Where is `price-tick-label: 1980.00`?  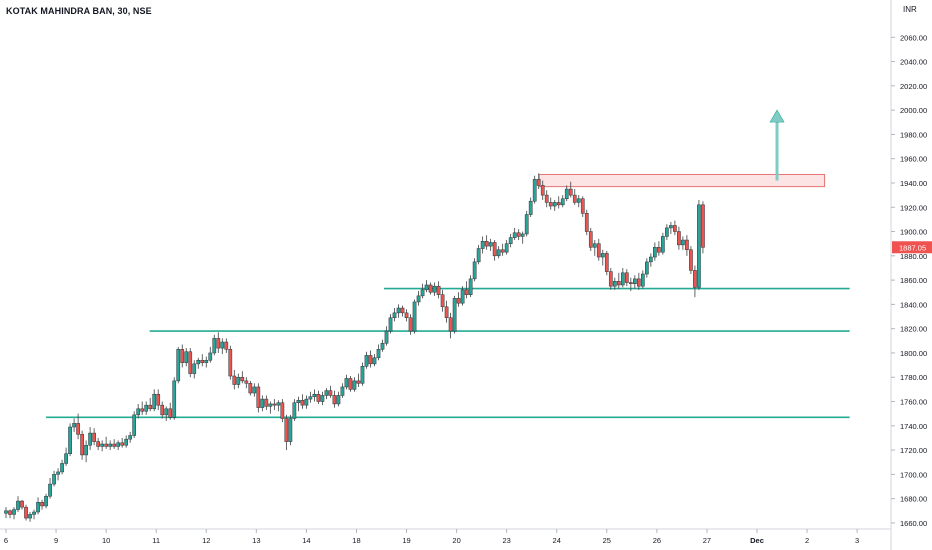
price-tick-label: 1980.00 is located at coordinates (913, 134).